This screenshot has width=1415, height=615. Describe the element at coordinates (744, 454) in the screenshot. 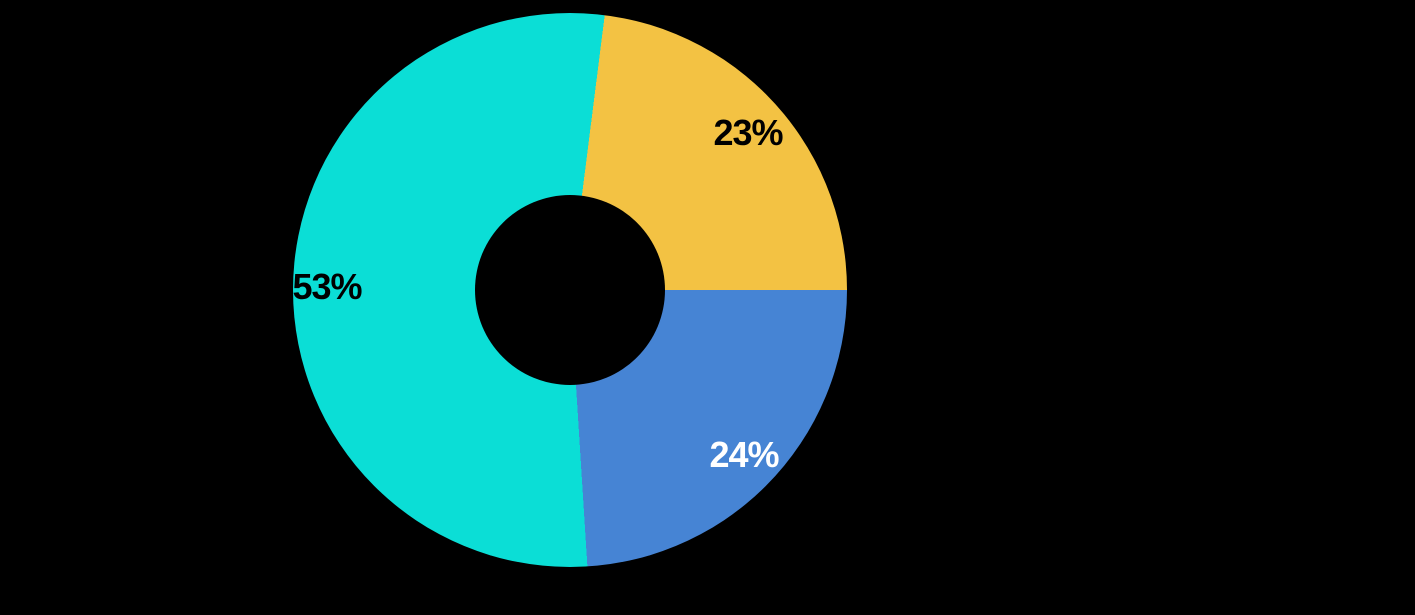

I see `slice-label-blue: 24%` at that location.